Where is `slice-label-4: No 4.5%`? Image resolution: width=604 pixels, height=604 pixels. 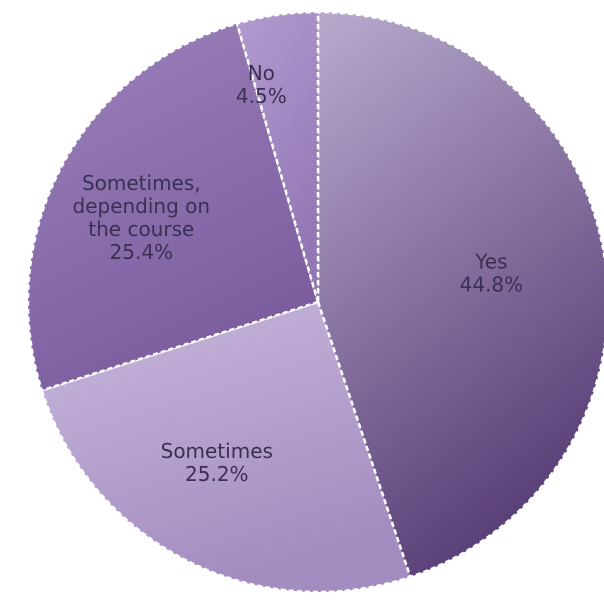
slice-label-4: No 4.5% is located at coordinates (261, 84).